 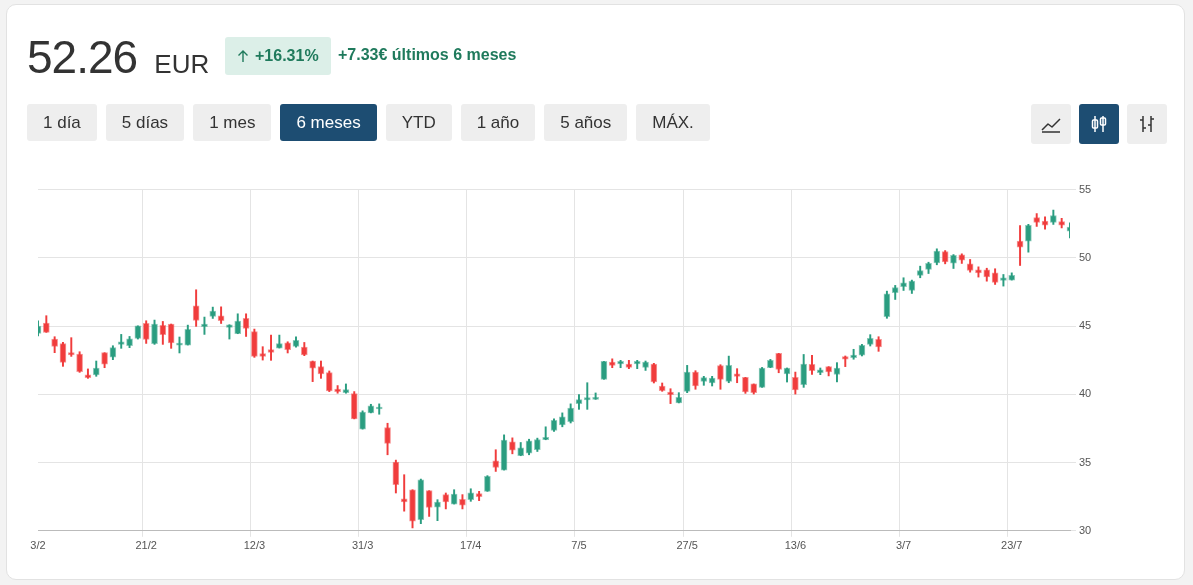 I want to click on x-tick-label: 7/5, so click(x=579, y=545).